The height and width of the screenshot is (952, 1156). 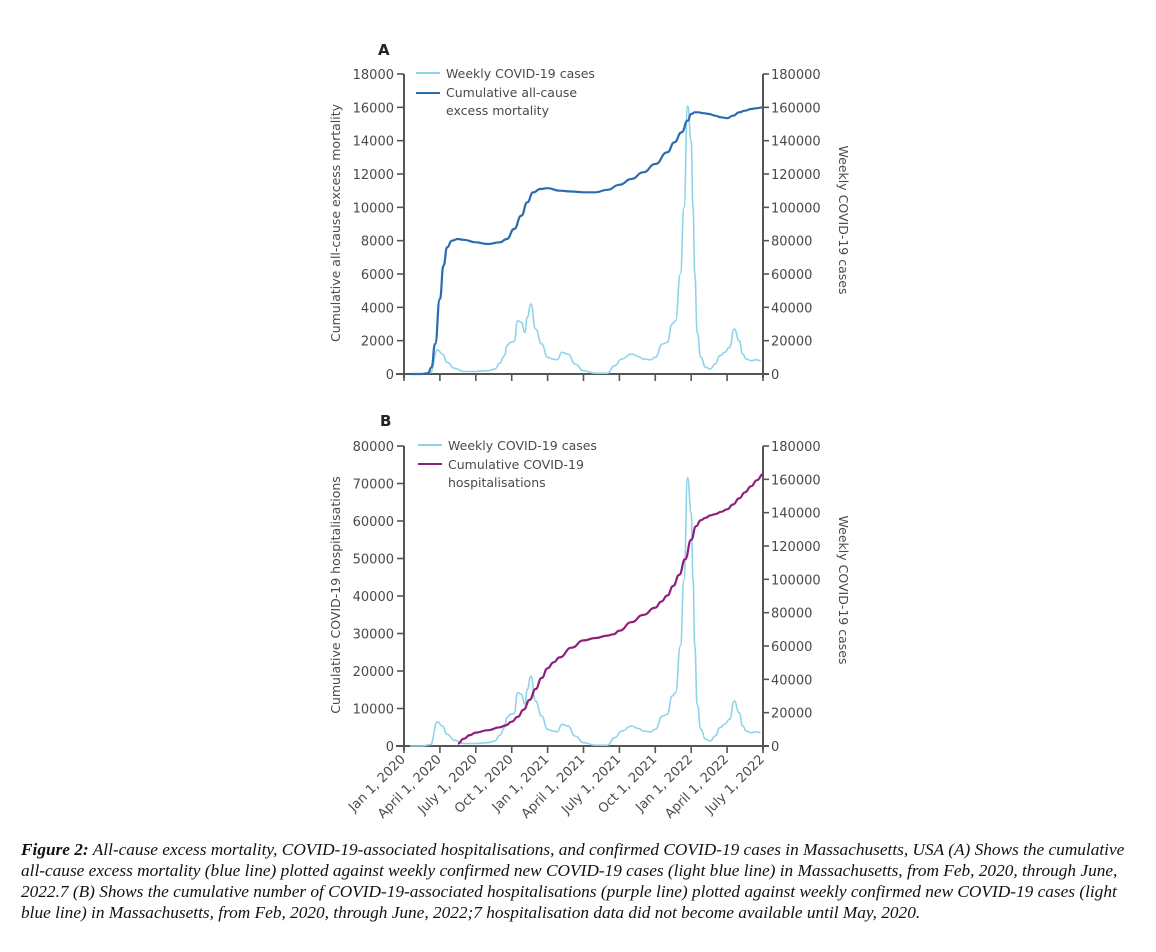 What do you see at coordinates (335, 595) in the screenshot?
I see `panel-b-left-axis-title: Cumulative COVID-19 hospitalisations` at bounding box center [335, 595].